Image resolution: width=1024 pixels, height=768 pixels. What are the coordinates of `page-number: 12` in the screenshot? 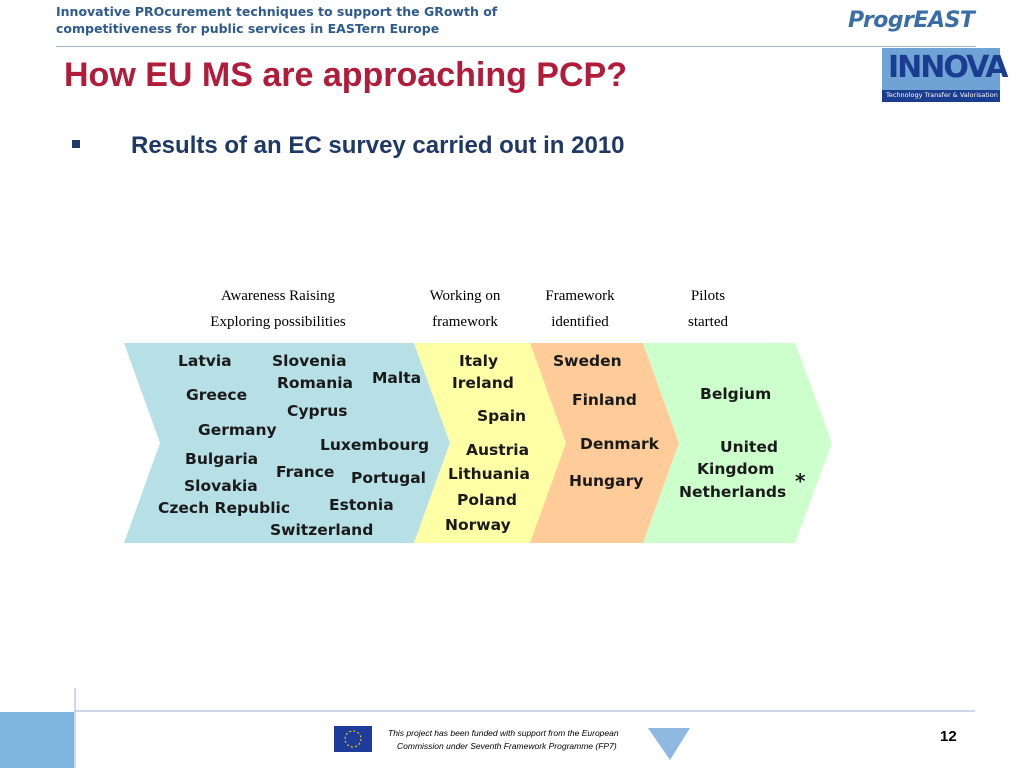 It's located at (948, 736).